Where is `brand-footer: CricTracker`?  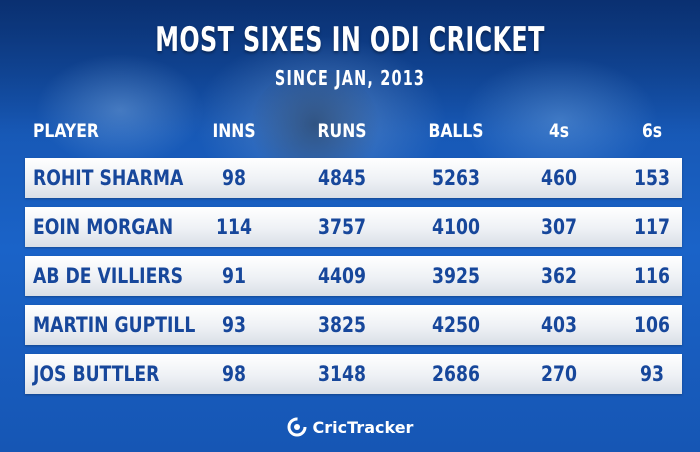
brand-footer: CricTracker is located at coordinates (350, 427).